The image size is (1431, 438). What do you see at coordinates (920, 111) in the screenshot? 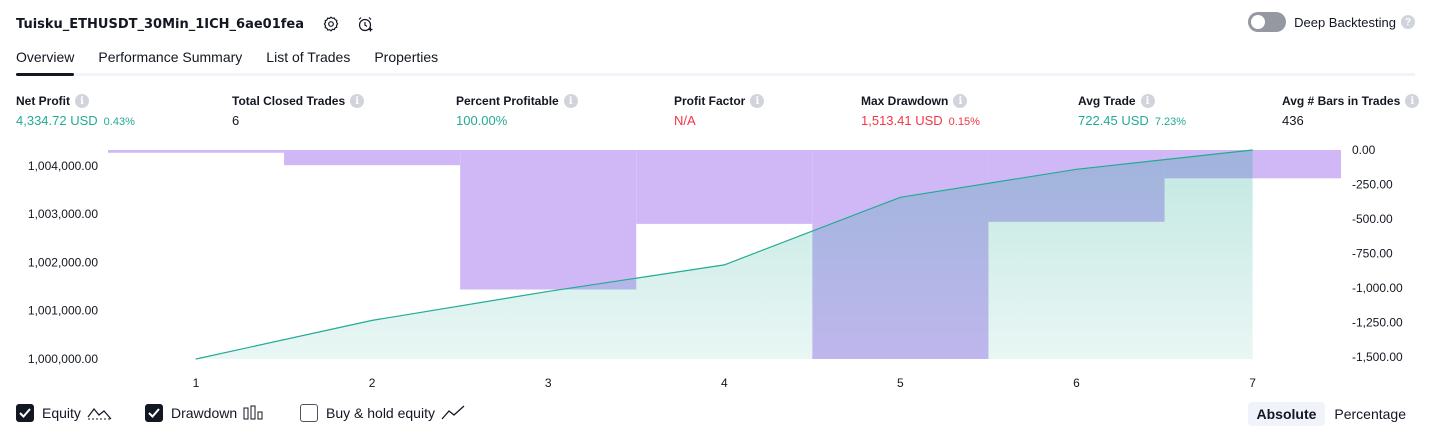
I see `stat-max-drawdown: Max Drawdown i 1,513.41 USD 0.15%` at bounding box center [920, 111].